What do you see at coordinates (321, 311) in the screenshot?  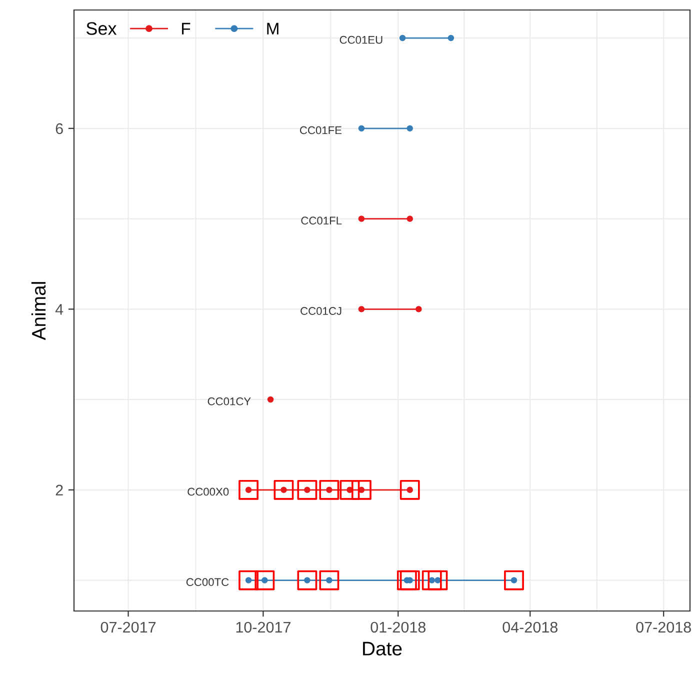 I see `annotation: CC01CJ` at bounding box center [321, 311].